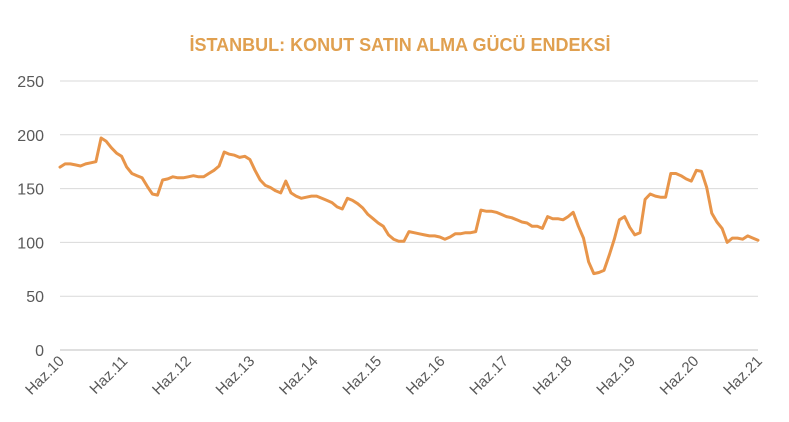  Describe the element at coordinates (35, 297) in the screenshot. I see `y-tick-label: 50` at that location.